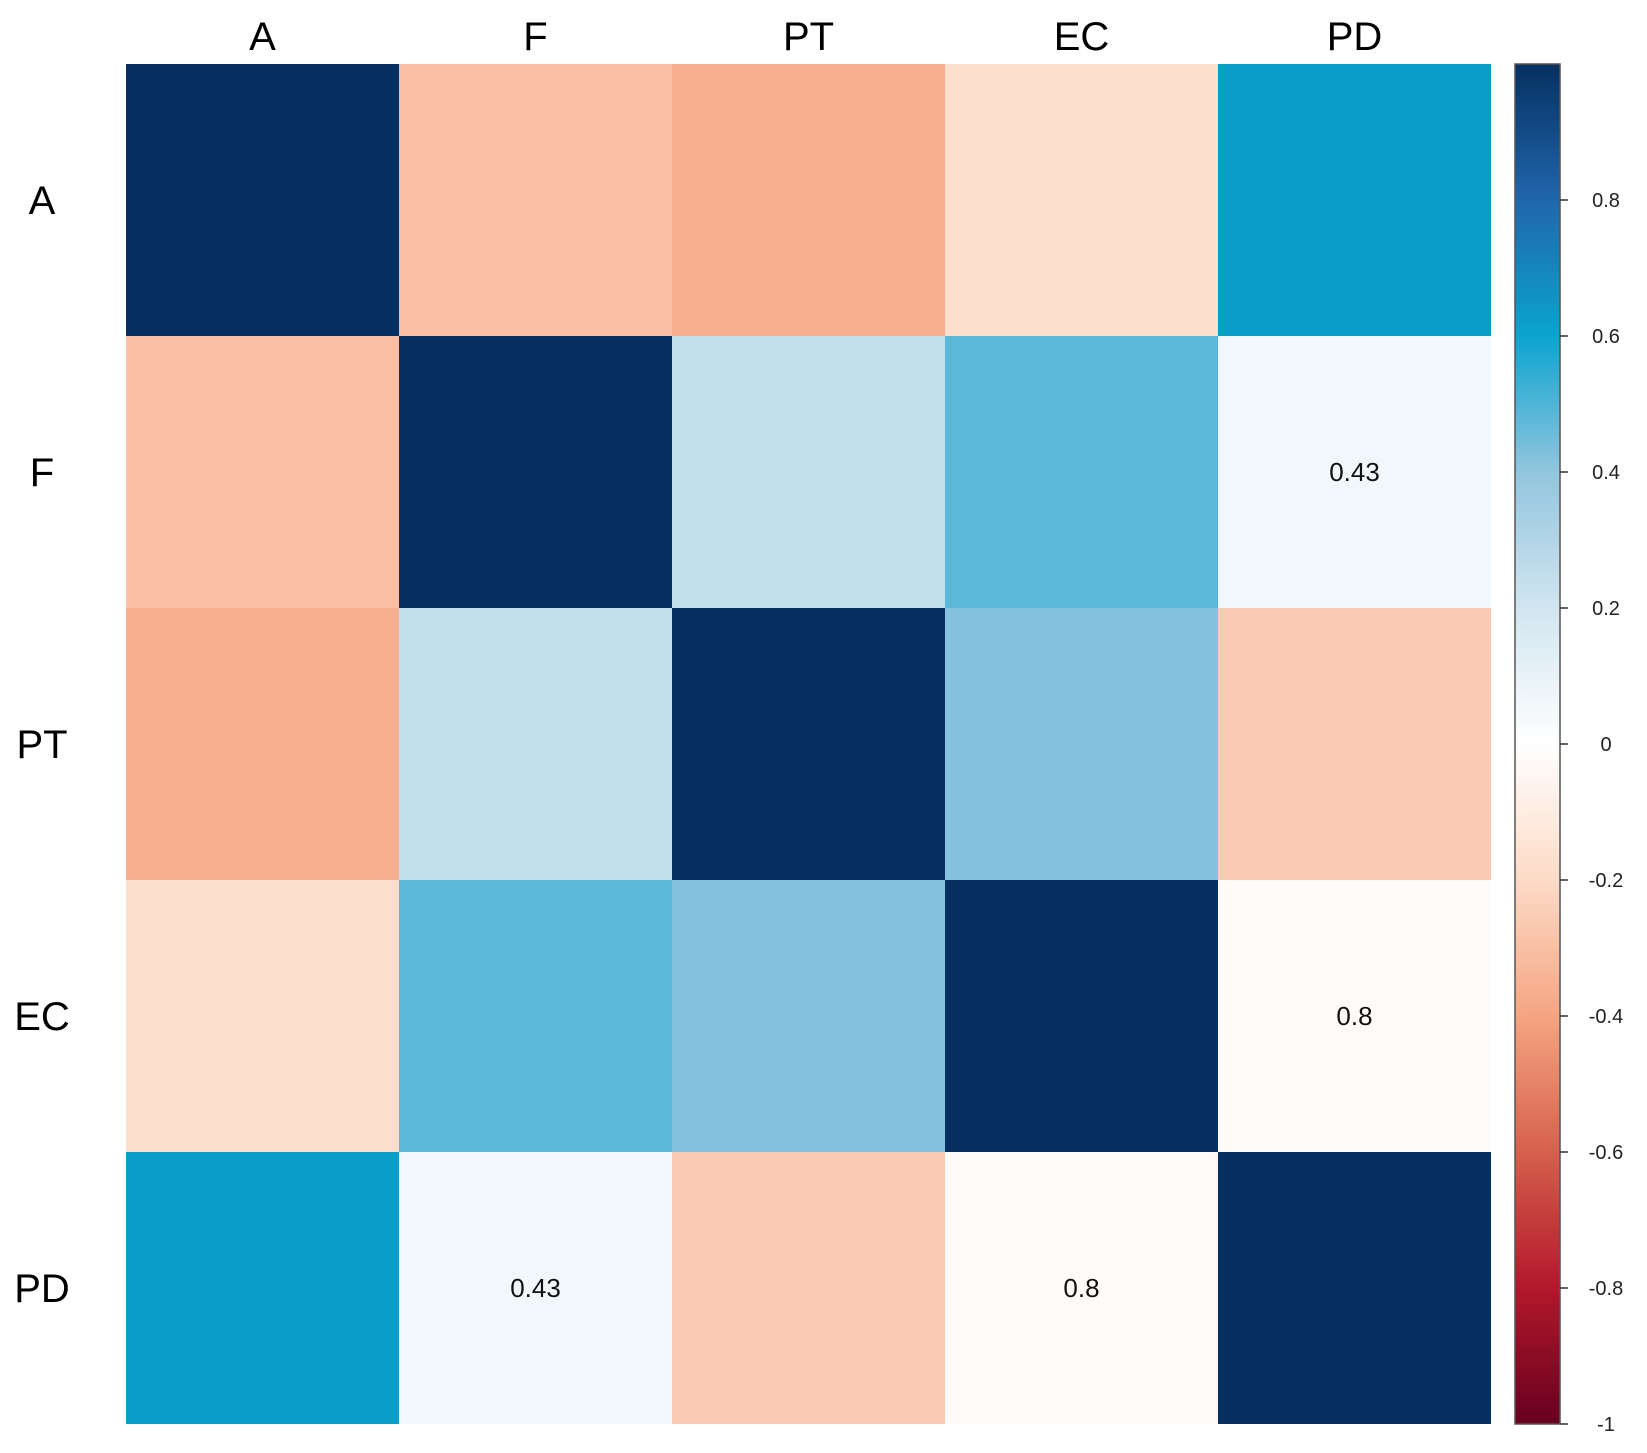 This screenshot has height=1453, width=1647. I want to click on heatmap-cell-PT-A, so click(262, 744).